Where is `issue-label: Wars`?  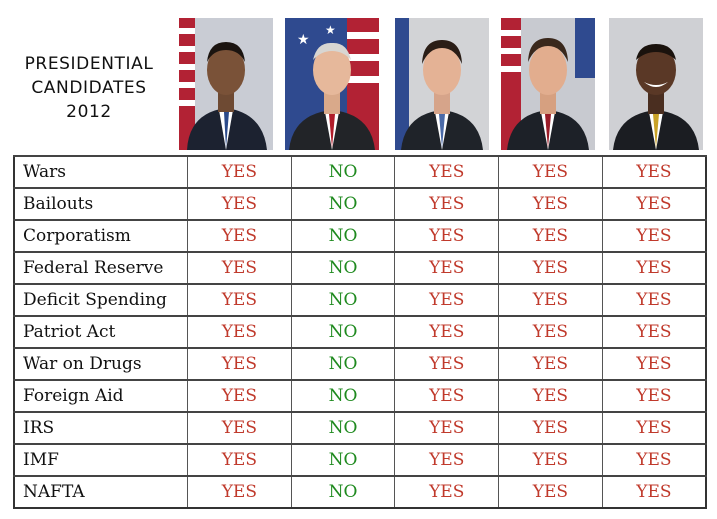
issue-label: Wars is located at coordinates (100, 172).